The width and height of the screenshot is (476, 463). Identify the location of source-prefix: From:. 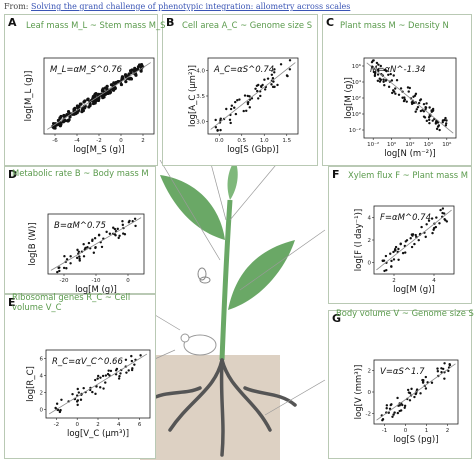
(18, 6).